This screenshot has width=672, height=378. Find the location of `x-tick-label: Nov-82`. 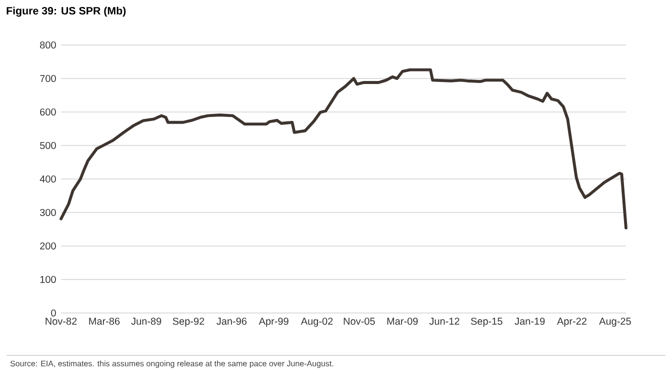

x-tick-label: Nov-82 is located at coordinates (61, 321).